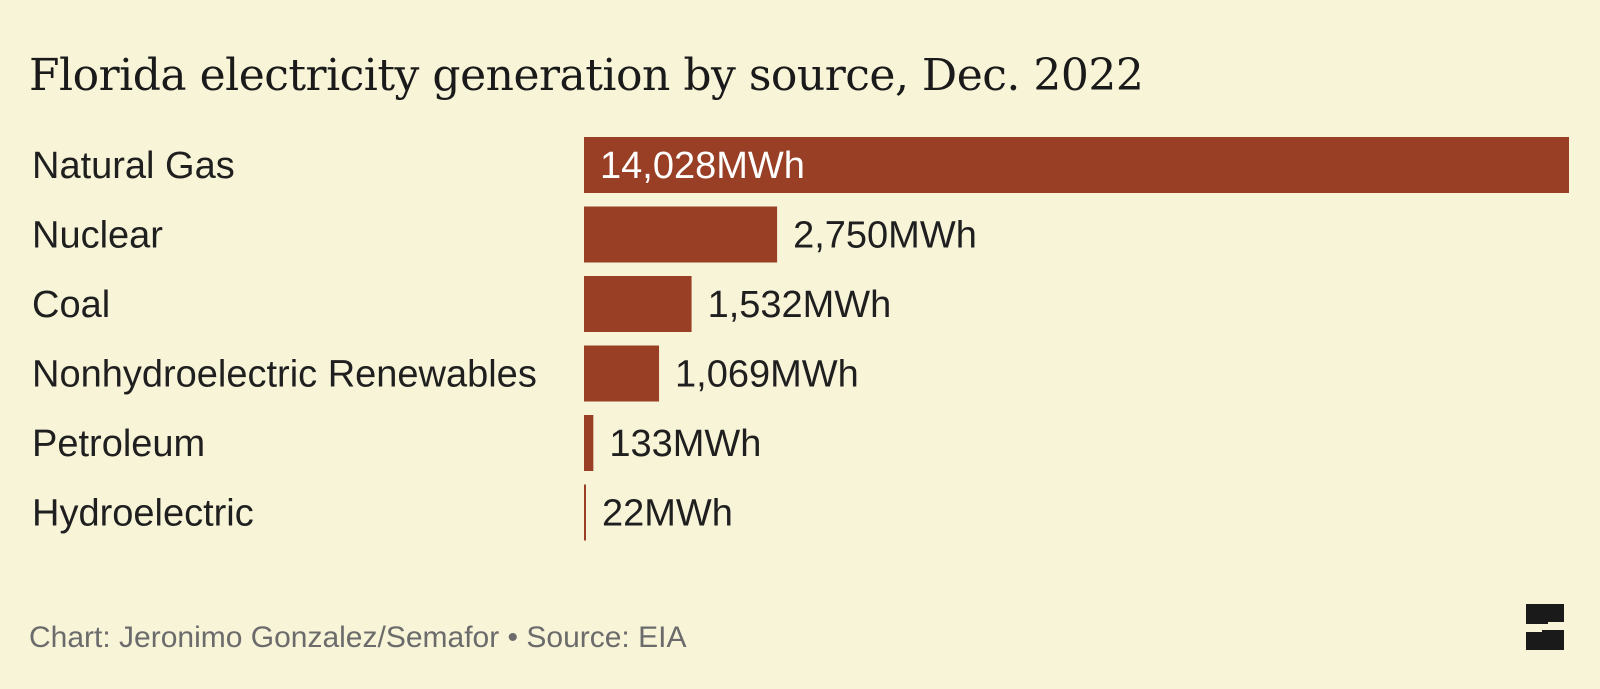 This screenshot has height=689, width=1600. Describe the element at coordinates (1545, 627) in the screenshot. I see `semafor-logo` at that location.